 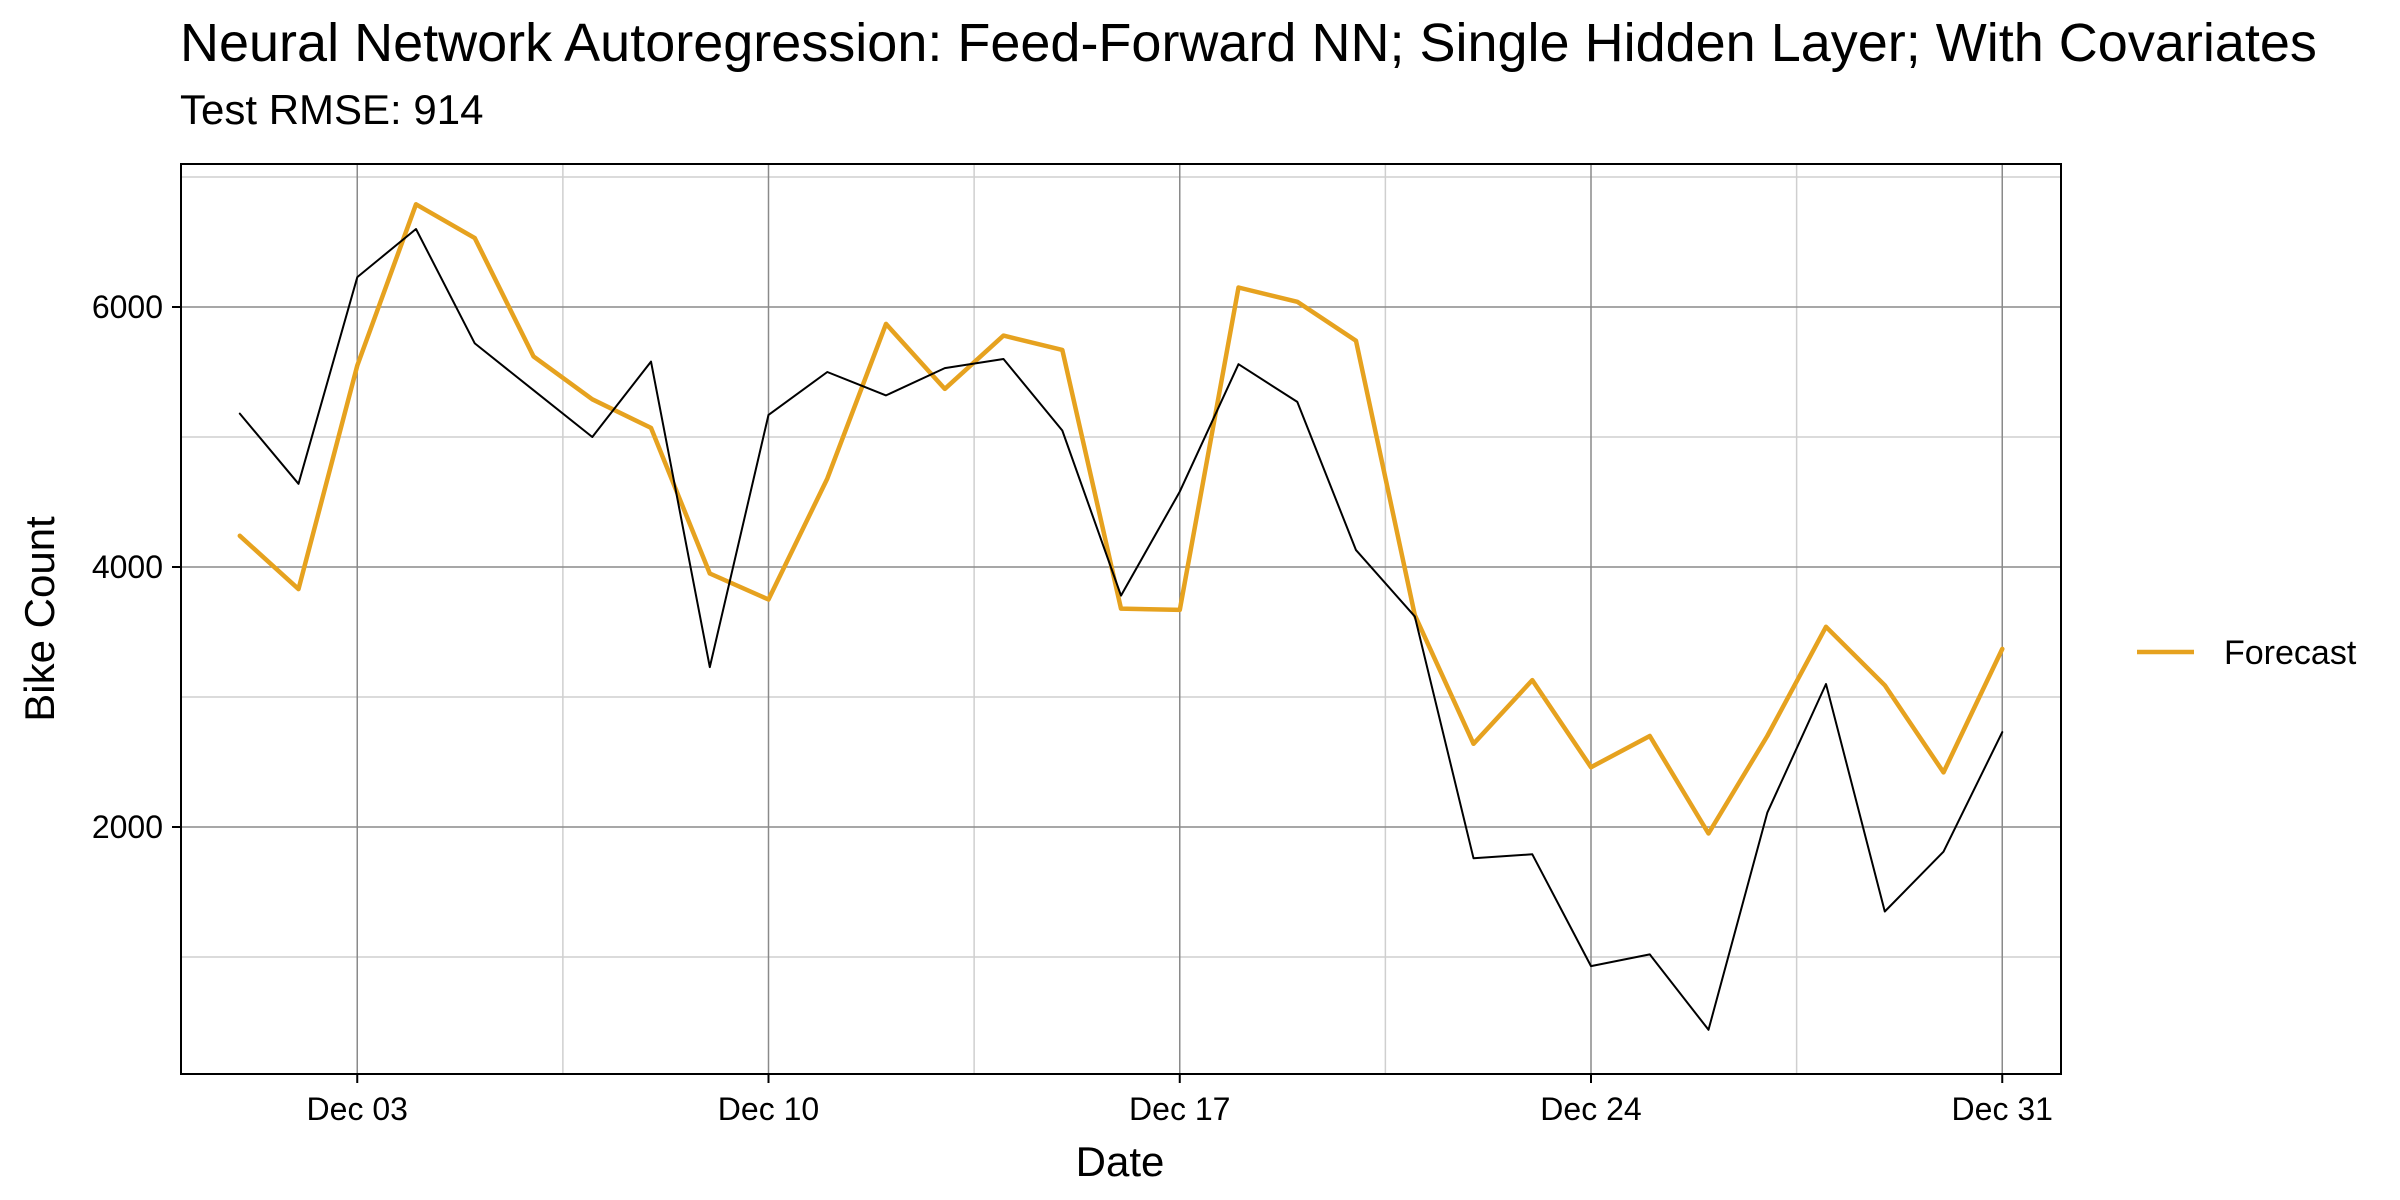 I want to click on y-axis-ticks: 2000 4000 6000, so click(x=136, y=567).